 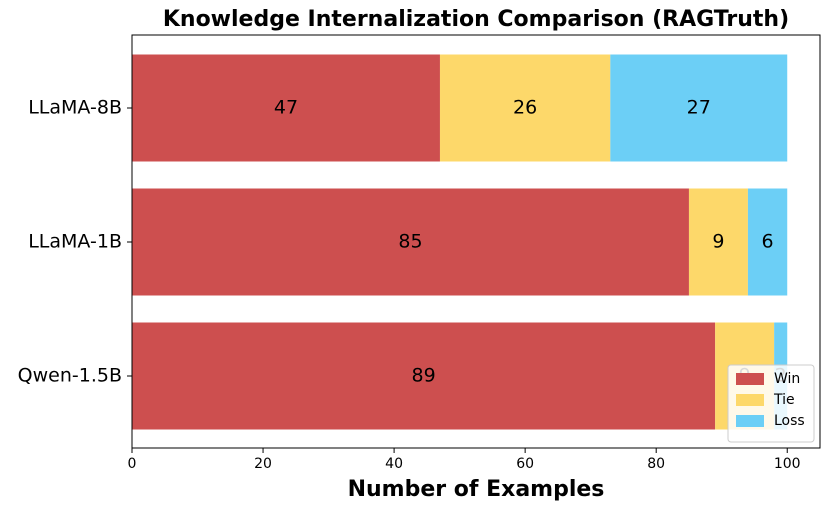 I want to click on y-tick-label: LLaMA-8B, so click(x=75, y=108).